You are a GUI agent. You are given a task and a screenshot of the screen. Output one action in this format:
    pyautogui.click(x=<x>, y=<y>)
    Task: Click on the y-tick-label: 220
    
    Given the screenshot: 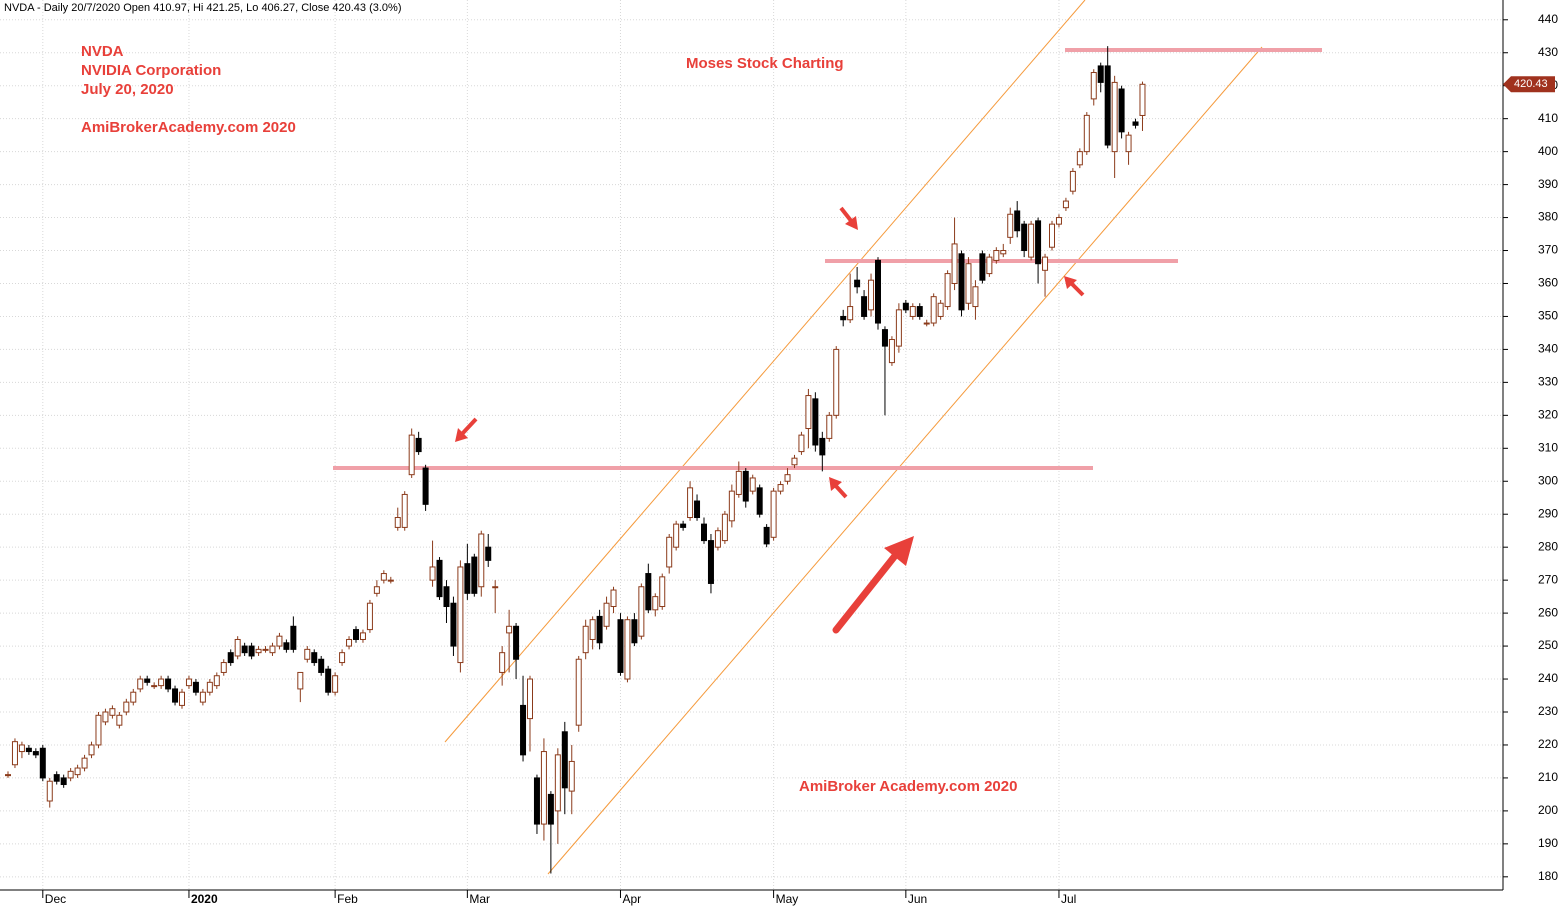 What is the action you would take?
    pyautogui.click(x=1548, y=744)
    